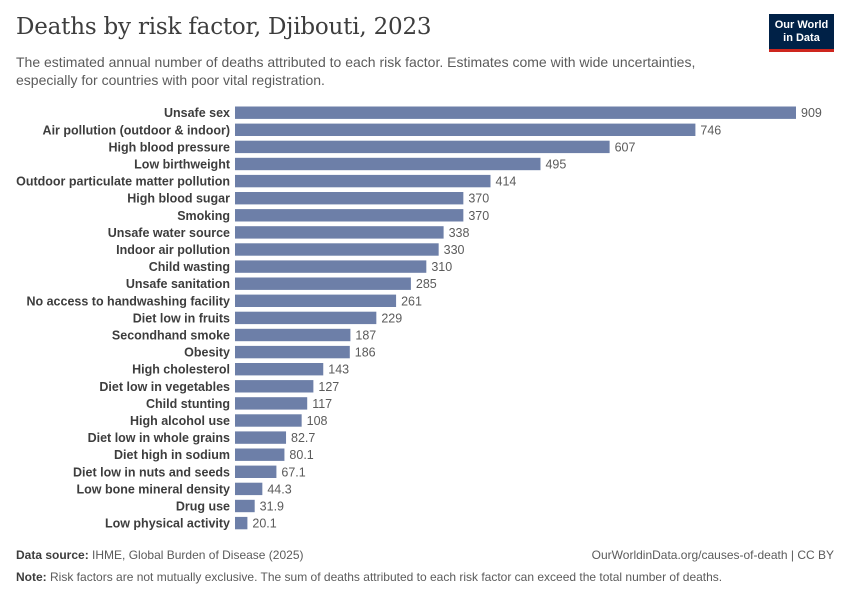  What do you see at coordinates (506, 182) in the screenshot?
I see `value-label: 414` at bounding box center [506, 182].